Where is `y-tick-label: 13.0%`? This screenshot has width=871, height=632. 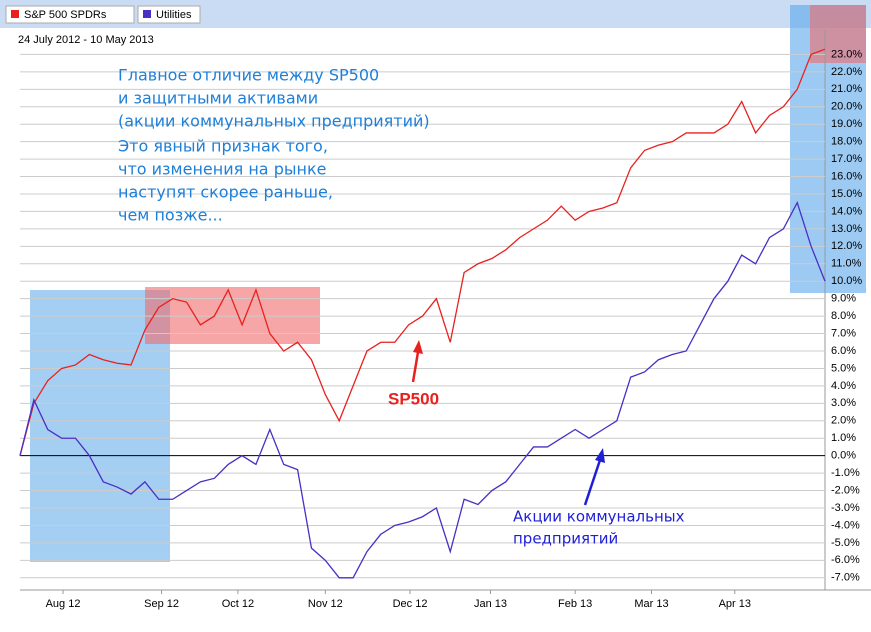 y-tick-label: 13.0% is located at coordinates (846, 229).